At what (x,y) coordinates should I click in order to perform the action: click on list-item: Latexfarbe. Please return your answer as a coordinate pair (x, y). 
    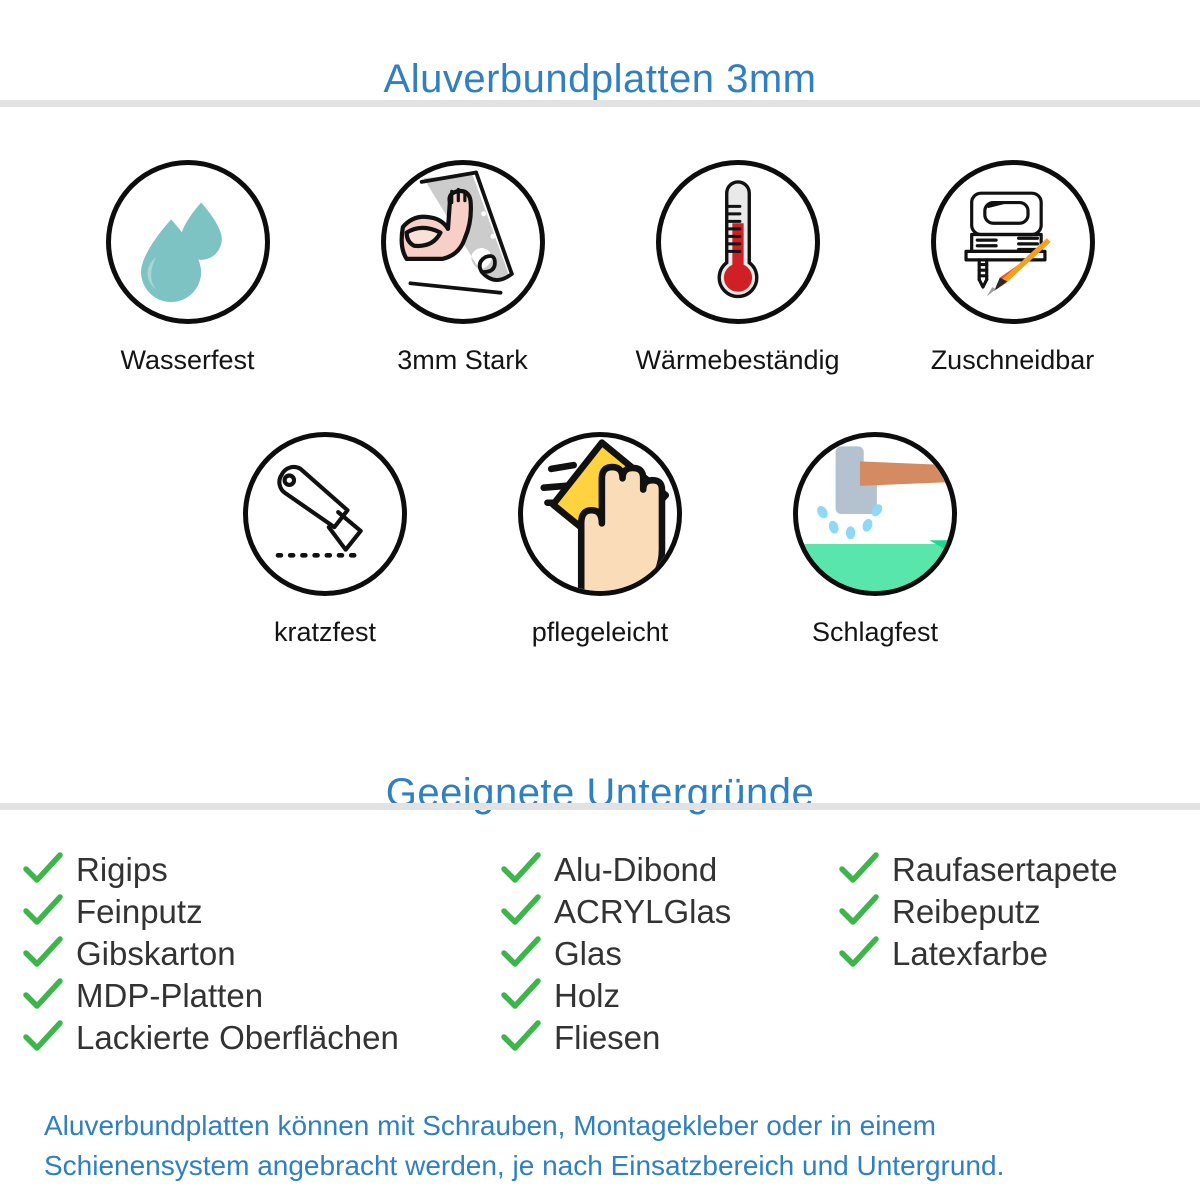
    Looking at the image, I should click on (1010, 953).